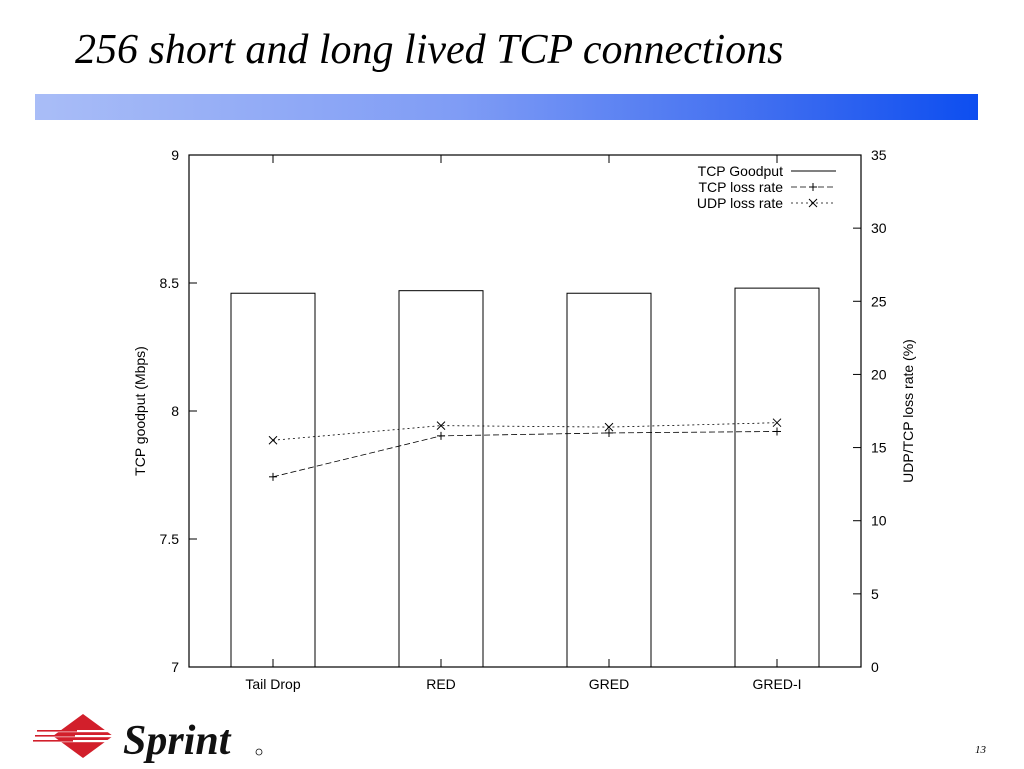  Describe the element at coordinates (170, 539) in the screenshot. I see `left-tick-label: 7.5` at that location.